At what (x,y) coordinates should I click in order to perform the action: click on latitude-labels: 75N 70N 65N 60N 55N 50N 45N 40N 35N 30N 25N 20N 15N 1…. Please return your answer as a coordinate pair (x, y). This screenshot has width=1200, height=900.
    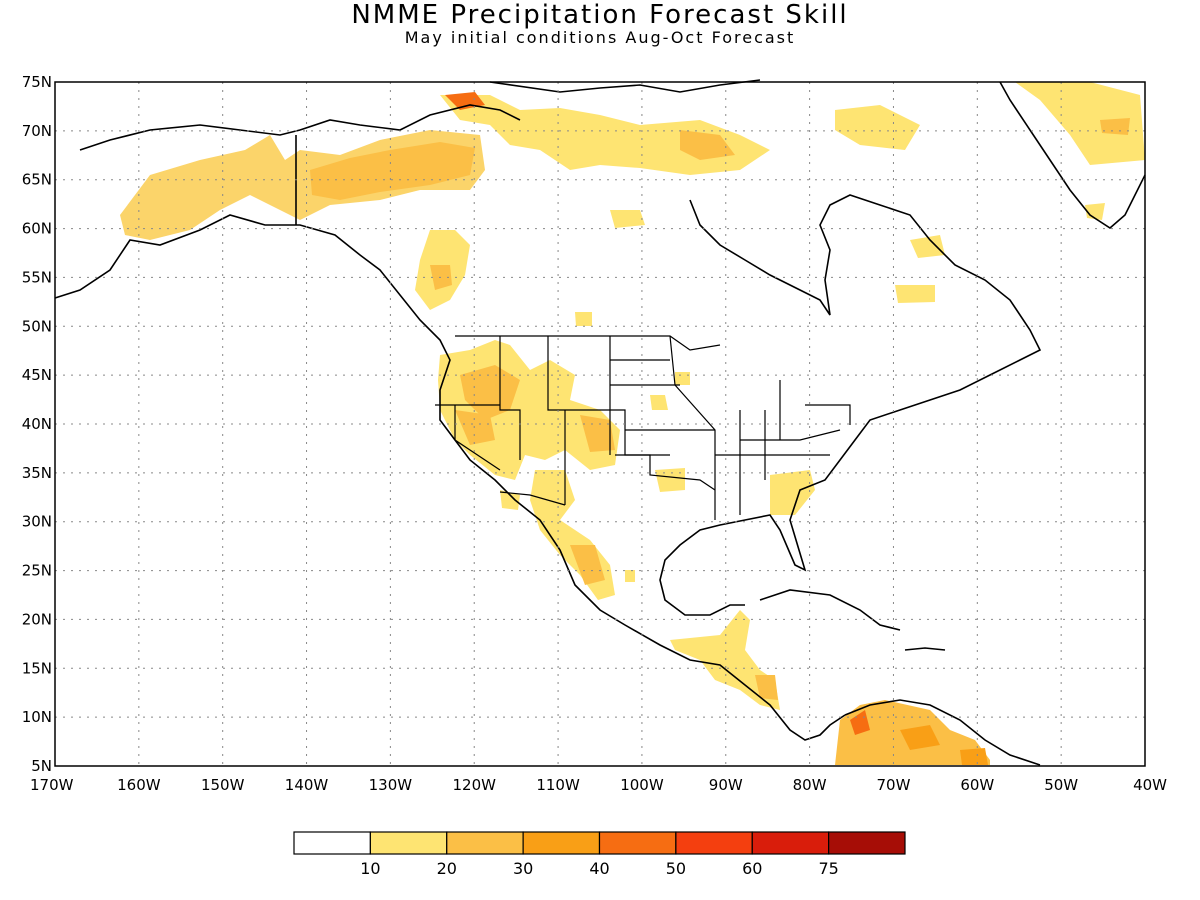
    Looking at the image, I should click on (37, 424).